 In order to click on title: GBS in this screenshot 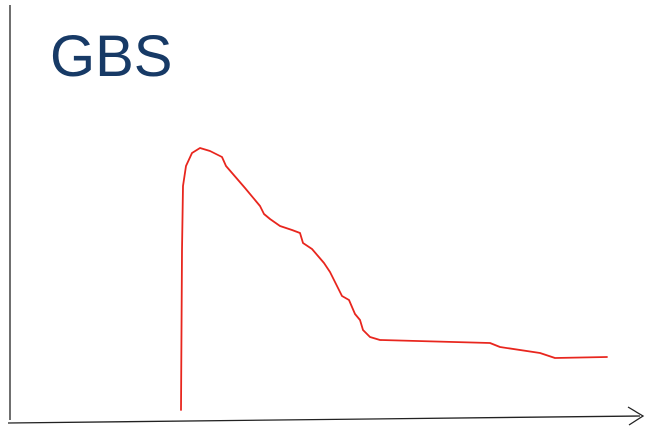, I will do `click(111, 56)`.